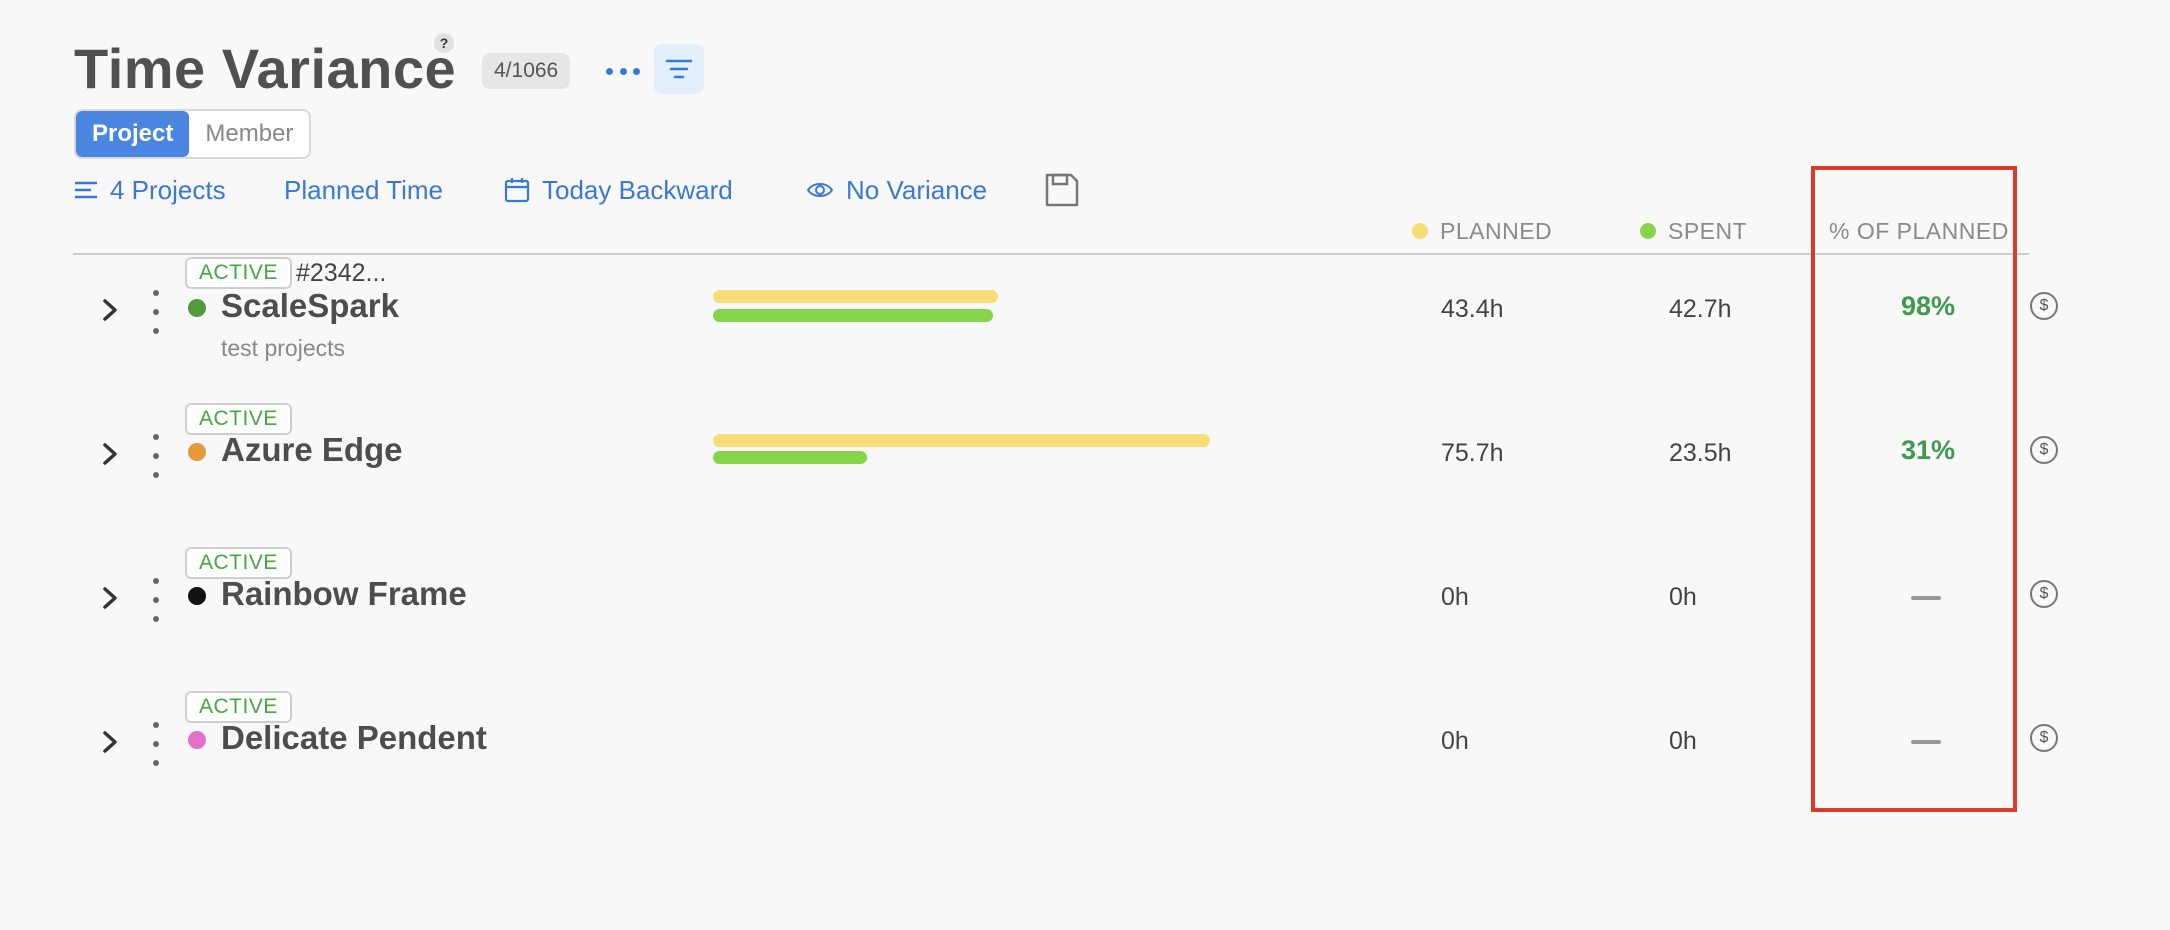 The image size is (2170, 930). I want to click on projects-filter-label: 4 Projects, so click(168, 189).